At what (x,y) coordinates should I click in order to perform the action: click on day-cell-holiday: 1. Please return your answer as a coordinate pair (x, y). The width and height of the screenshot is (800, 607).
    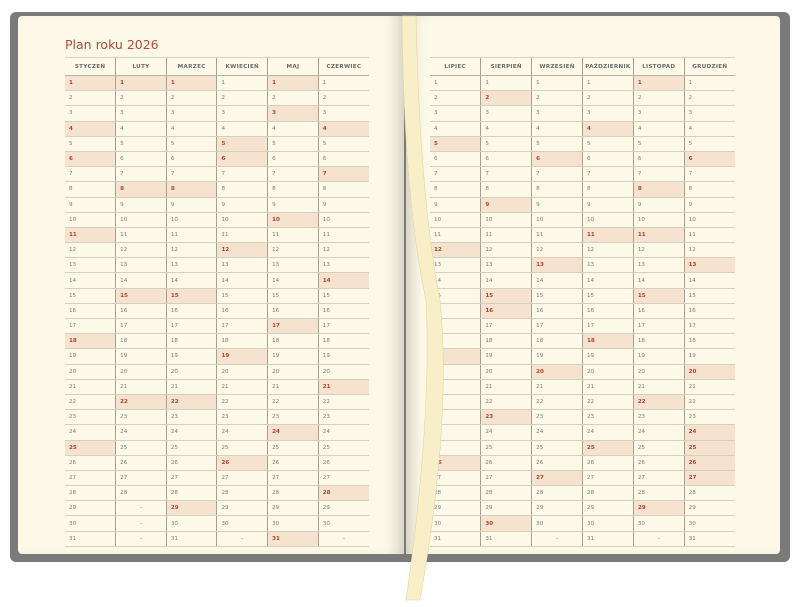
    Looking at the image, I should click on (191, 83).